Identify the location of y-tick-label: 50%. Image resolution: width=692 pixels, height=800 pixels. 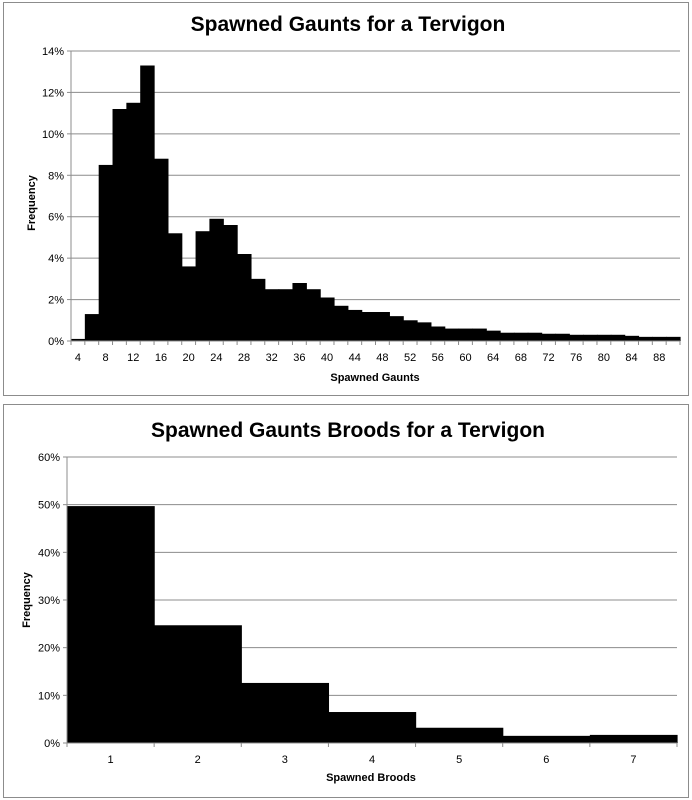
(49, 506).